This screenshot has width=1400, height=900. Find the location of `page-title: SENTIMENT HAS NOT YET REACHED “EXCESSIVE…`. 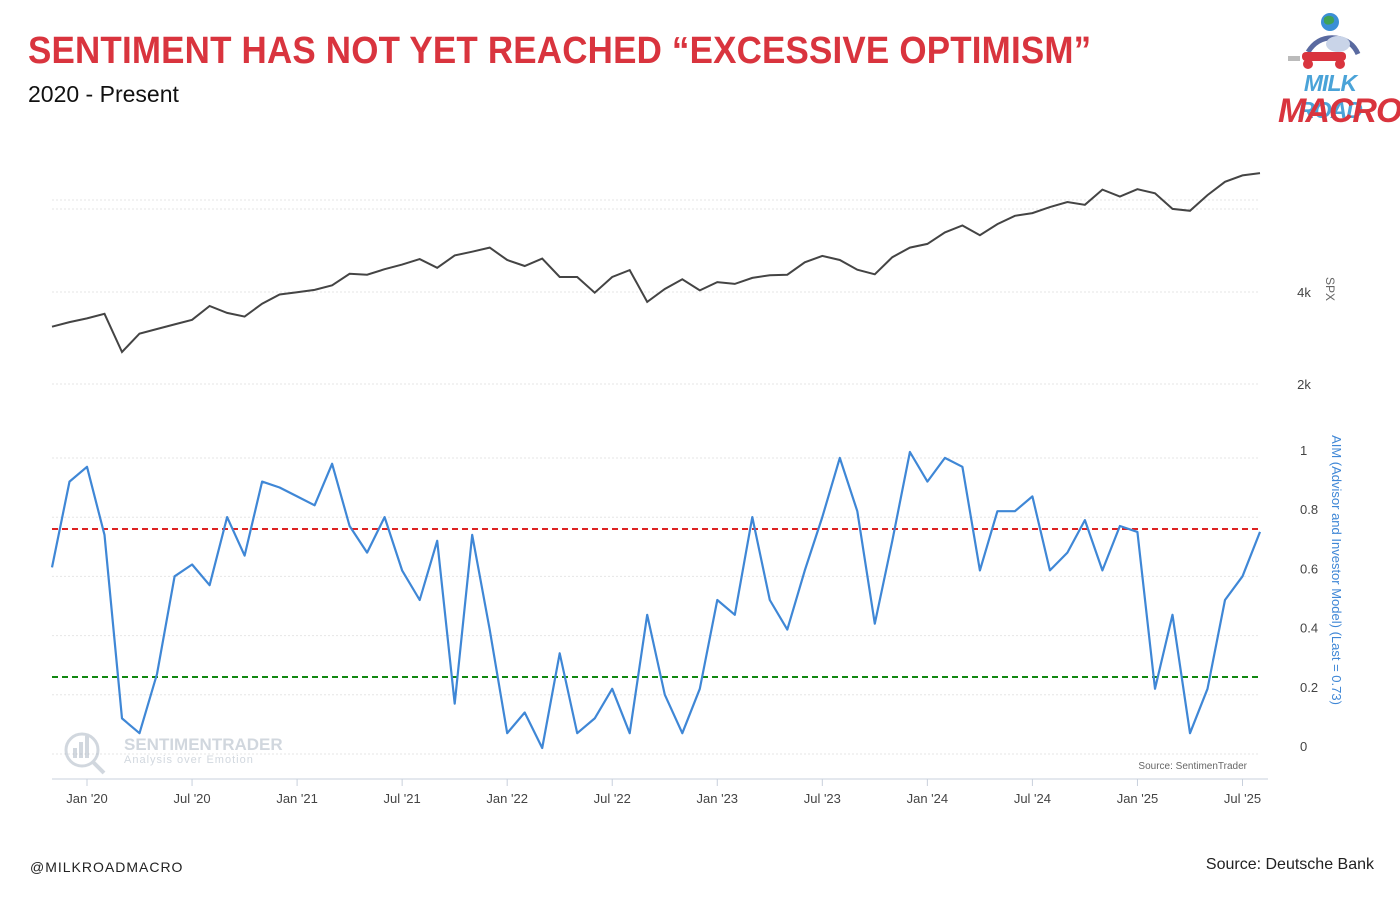

page-title: SENTIMENT HAS NOT YET REACHED “EXCESSIVE… is located at coordinates (560, 51).